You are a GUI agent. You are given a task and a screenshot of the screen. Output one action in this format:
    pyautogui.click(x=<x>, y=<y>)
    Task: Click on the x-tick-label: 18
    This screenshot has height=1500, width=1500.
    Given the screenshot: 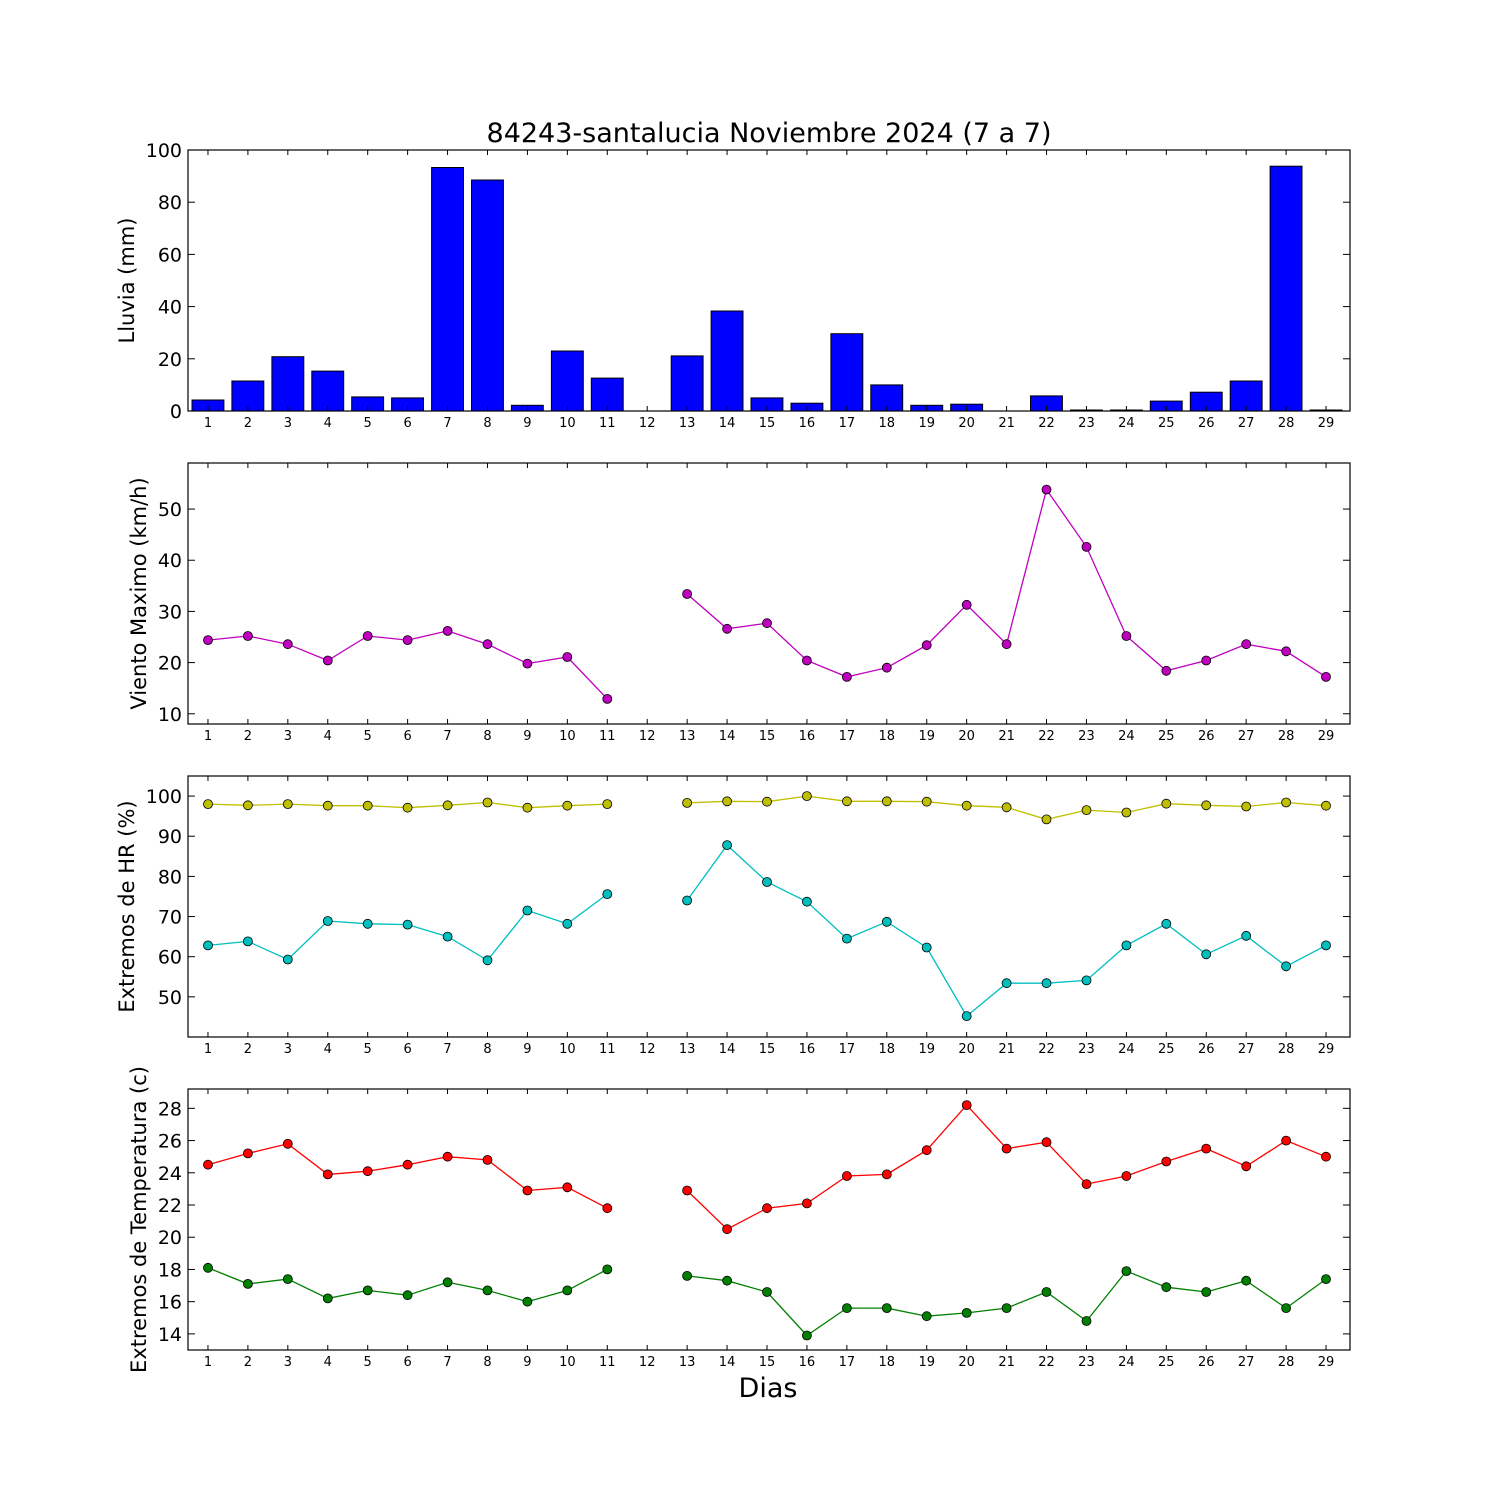 What is the action you would take?
    pyautogui.click(x=887, y=1049)
    